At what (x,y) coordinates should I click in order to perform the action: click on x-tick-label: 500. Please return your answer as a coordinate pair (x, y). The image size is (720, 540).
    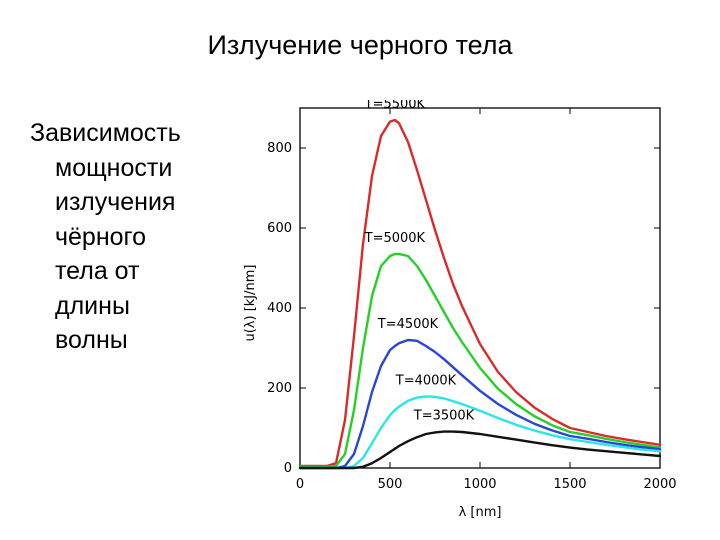
    Looking at the image, I should click on (390, 484).